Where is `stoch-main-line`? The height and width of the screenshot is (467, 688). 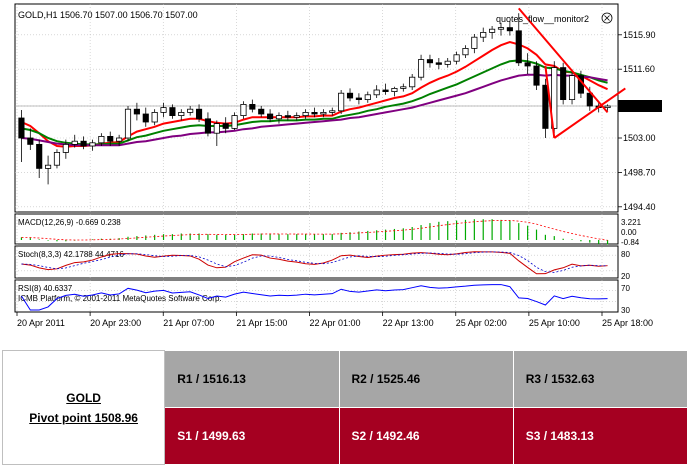 stoch-main-line is located at coordinates (314, 263).